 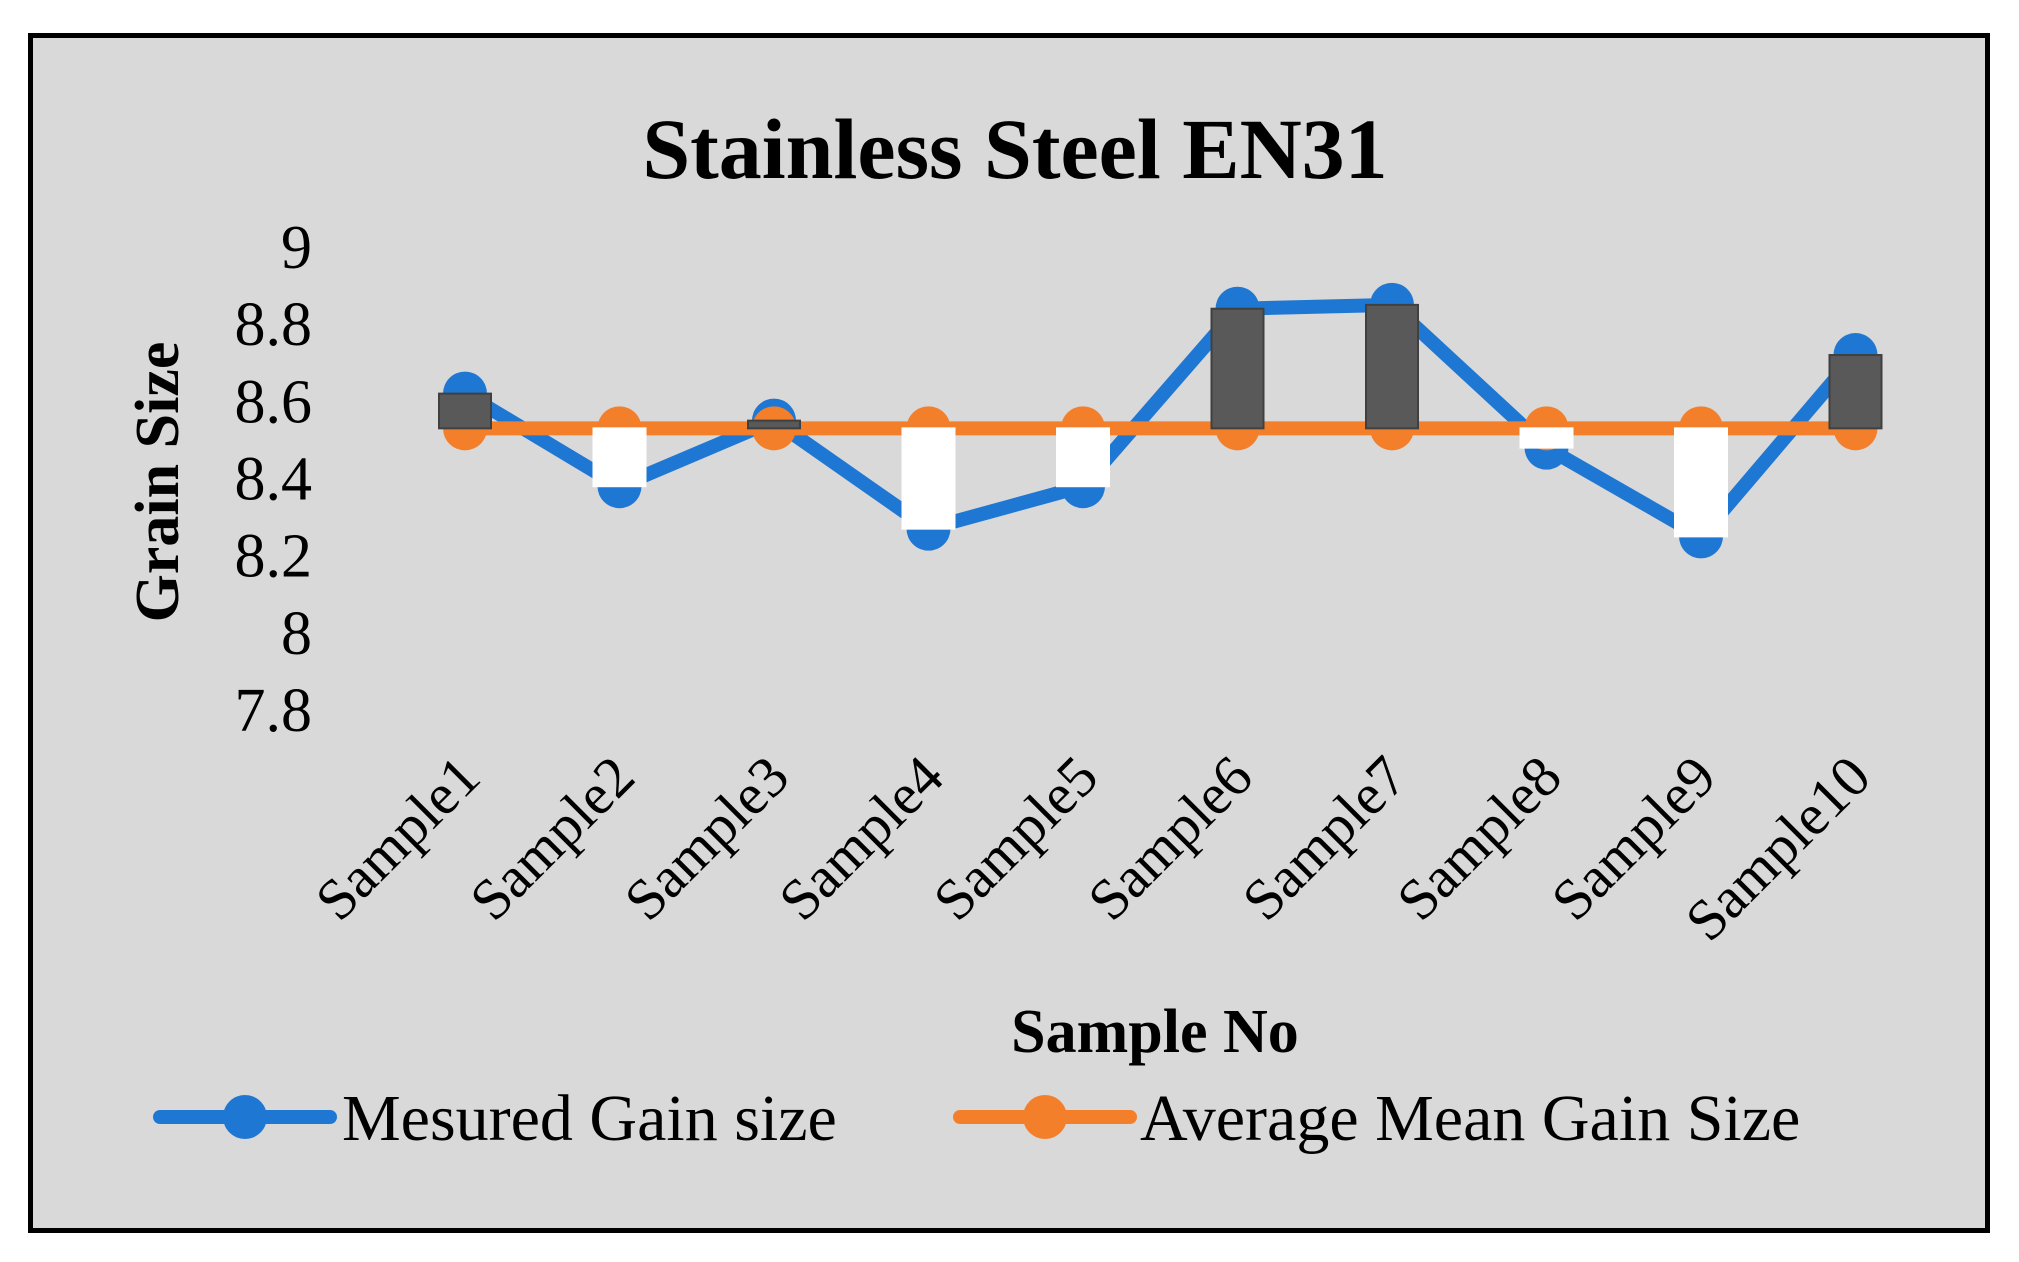 What do you see at coordinates (274, 711) in the screenshot?
I see `y-tick-label: 7.8` at bounding box center [274, 711].